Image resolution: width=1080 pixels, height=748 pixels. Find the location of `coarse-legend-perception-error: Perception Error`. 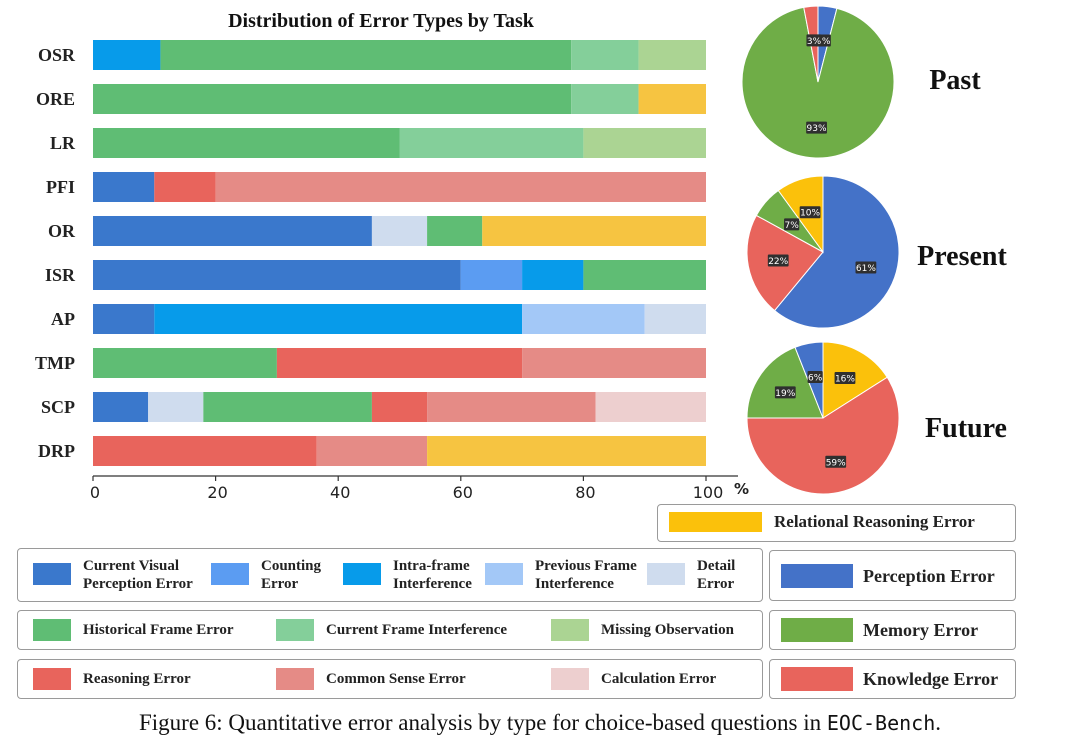

coarse-legend-perception-error: Perception Error is located at coordinates (888, 576).